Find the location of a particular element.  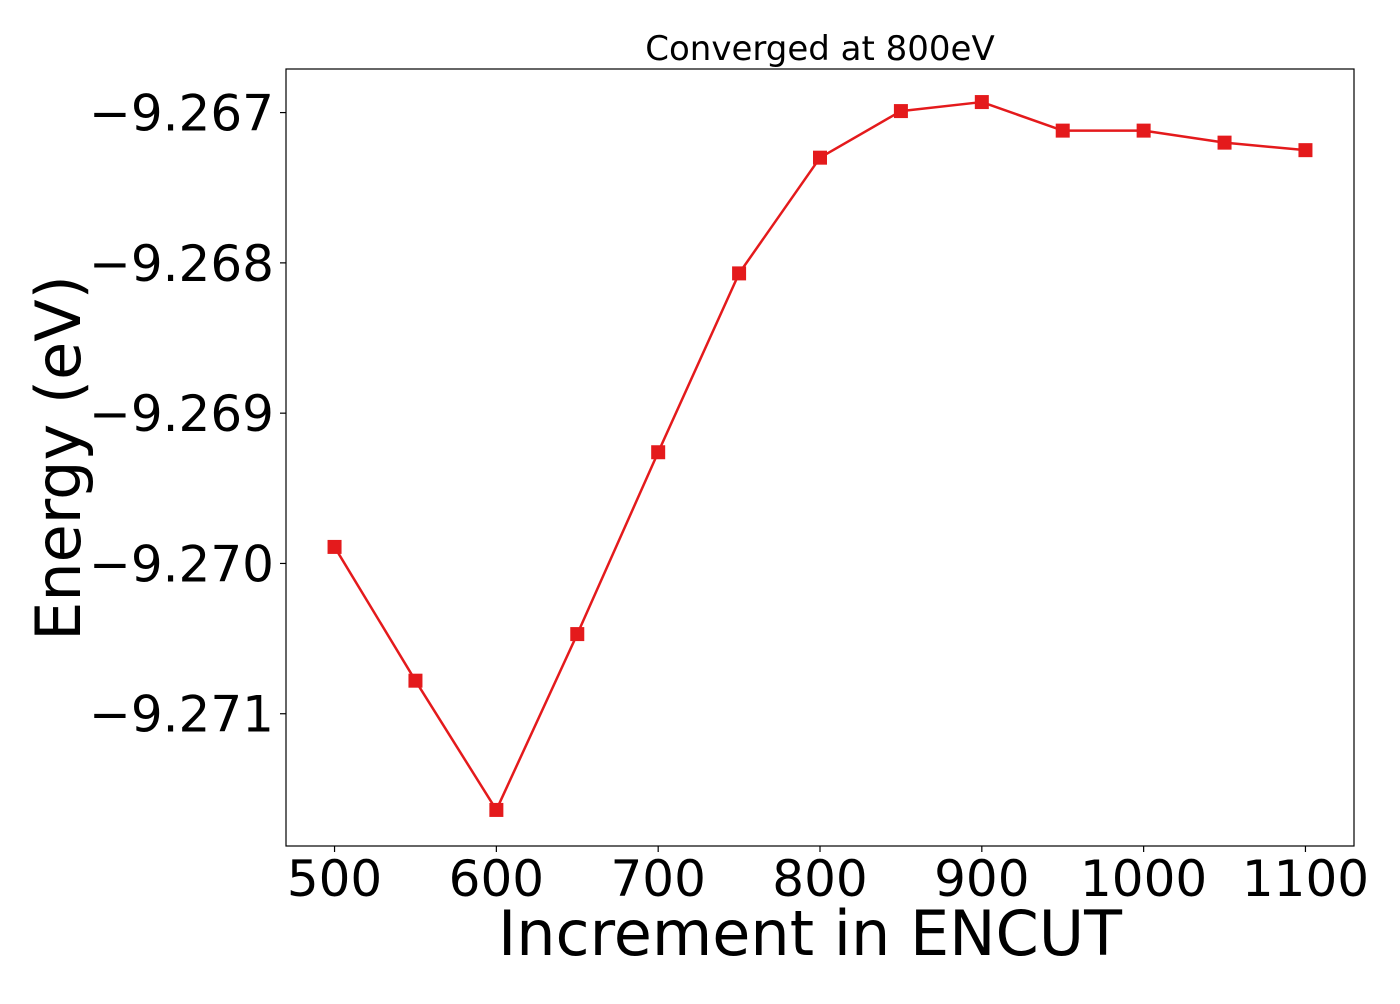

x-axis-label: Increment in ENCUT is located at coordinates (810, 933).